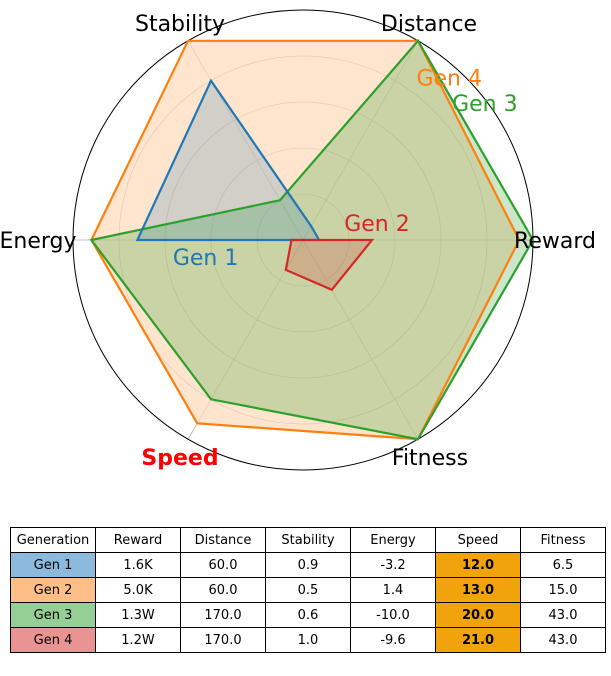 The image size is (611, 676). Describe the element at coordinates (393, 590) in the screenshot. I see `cell-energy: 1.4` at that location.